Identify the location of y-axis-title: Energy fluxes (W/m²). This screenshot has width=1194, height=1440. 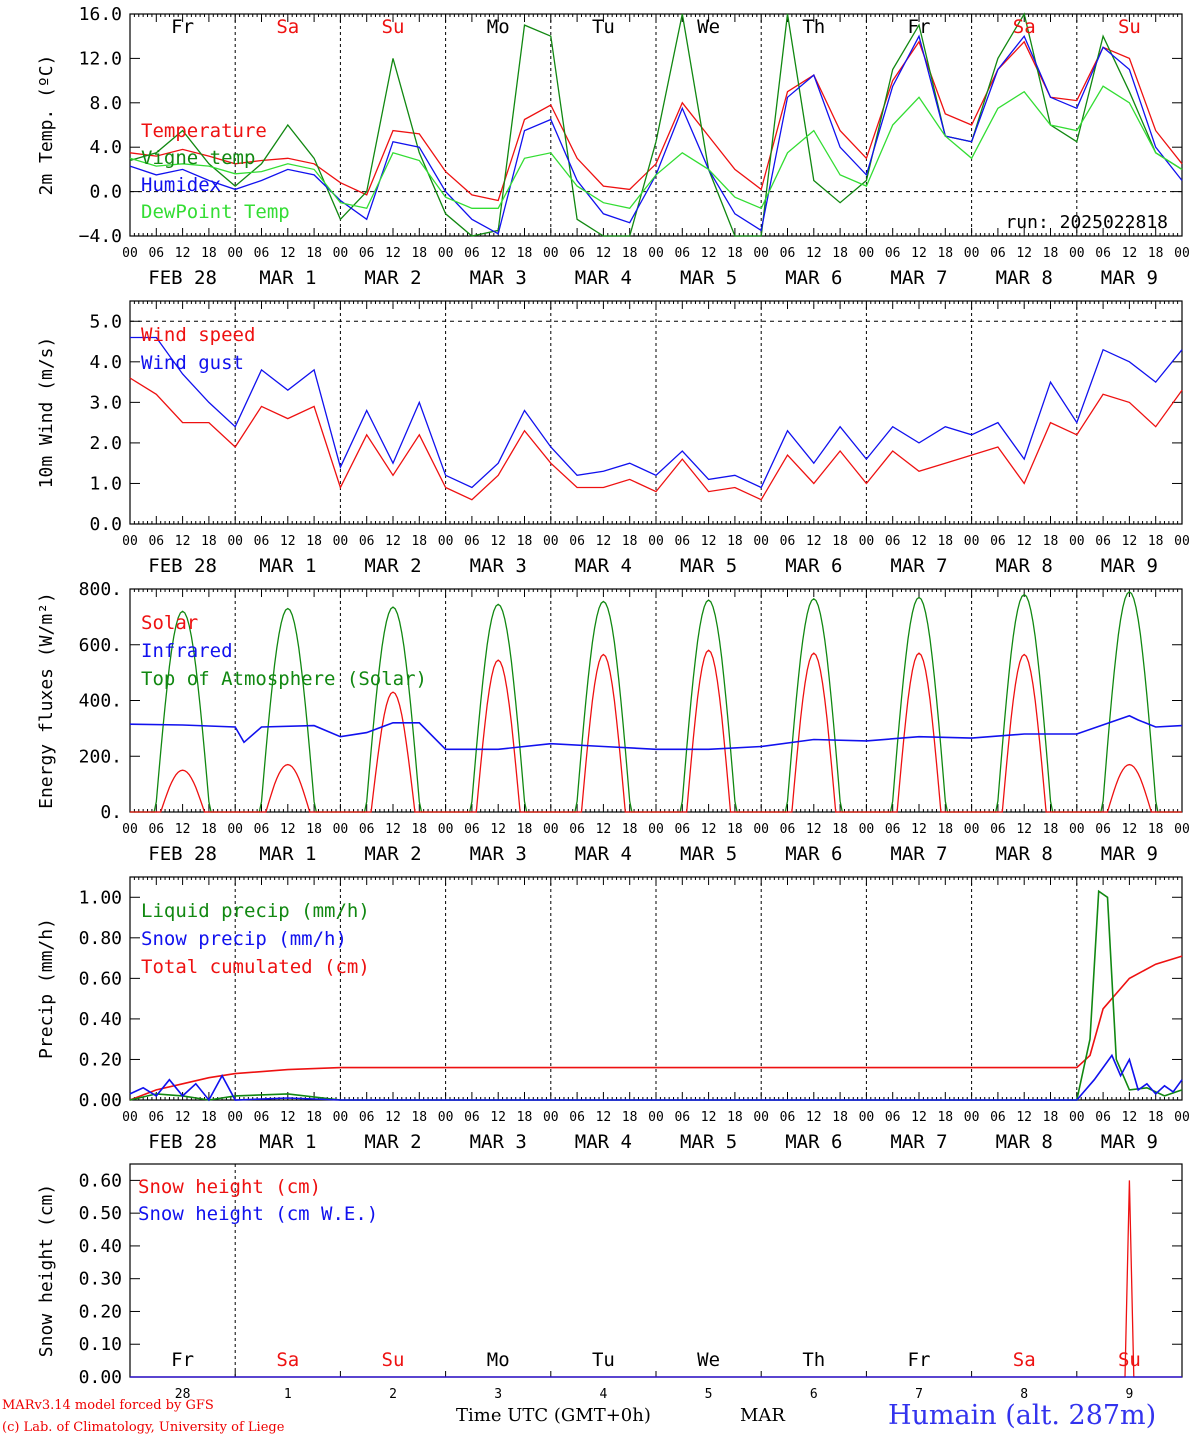
(46, 700).